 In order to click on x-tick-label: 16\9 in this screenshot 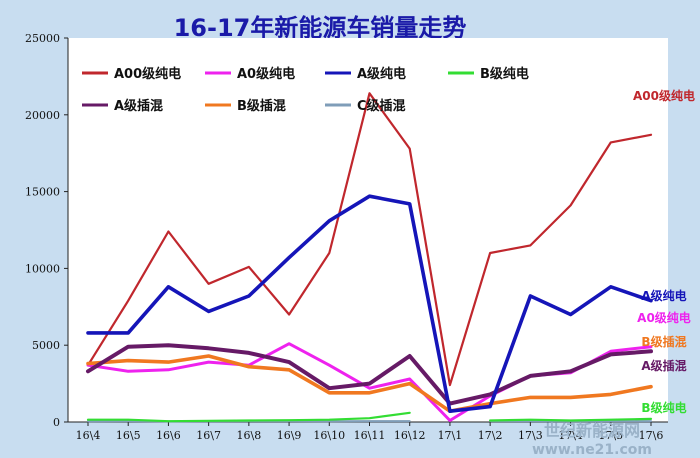, I will do `click(289, 435)`.